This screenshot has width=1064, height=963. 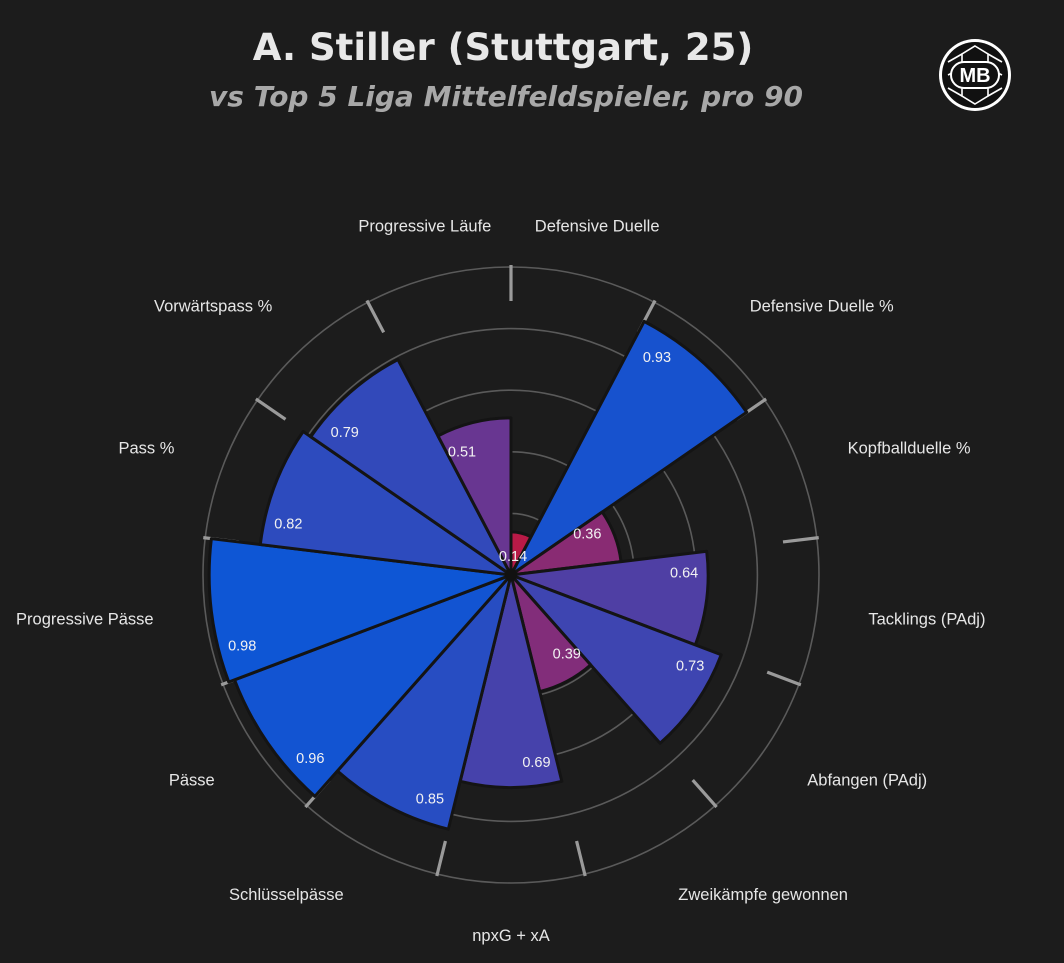 I want to click on value-label: 0.36, so click(x=587, y=535).